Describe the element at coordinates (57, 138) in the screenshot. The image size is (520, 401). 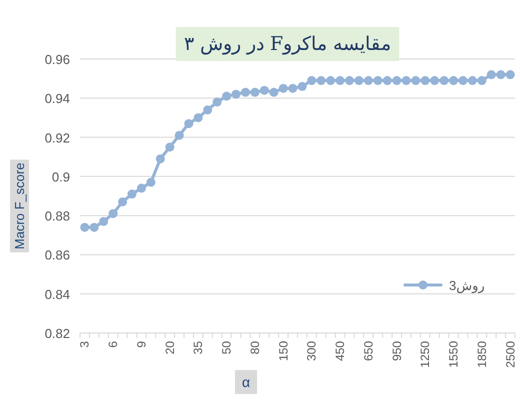
I see `y-tick-label: 0.92` at that location.